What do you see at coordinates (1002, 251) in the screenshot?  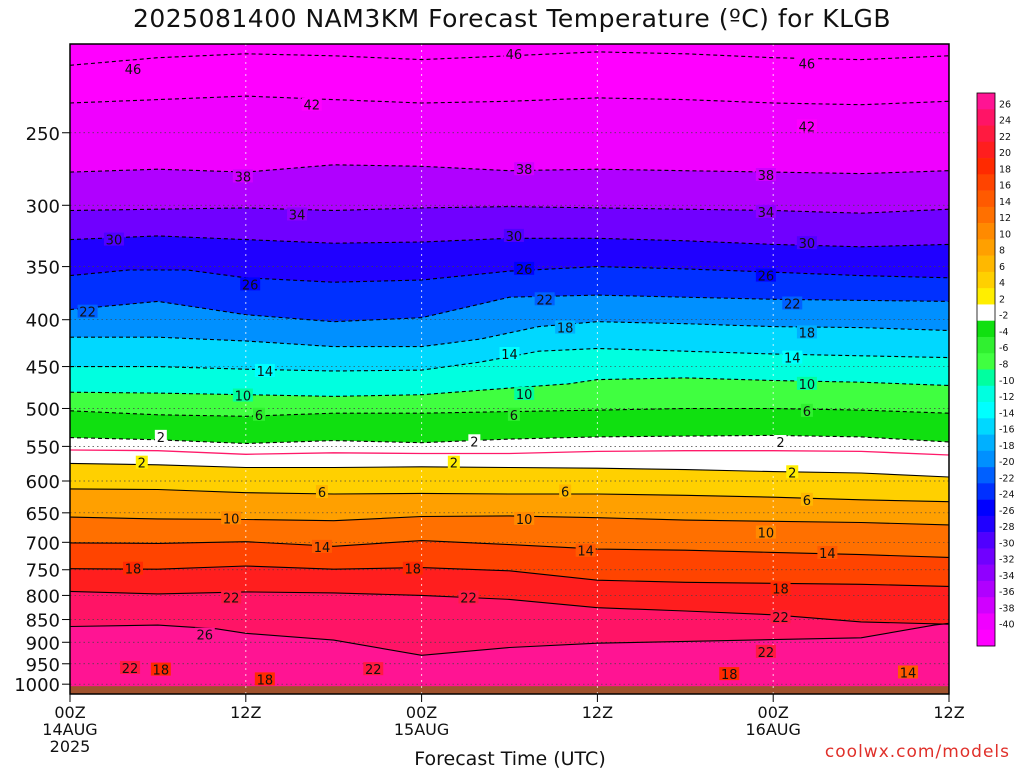 I see `colorbar-label: 8` at bounding box center [1002, 251].